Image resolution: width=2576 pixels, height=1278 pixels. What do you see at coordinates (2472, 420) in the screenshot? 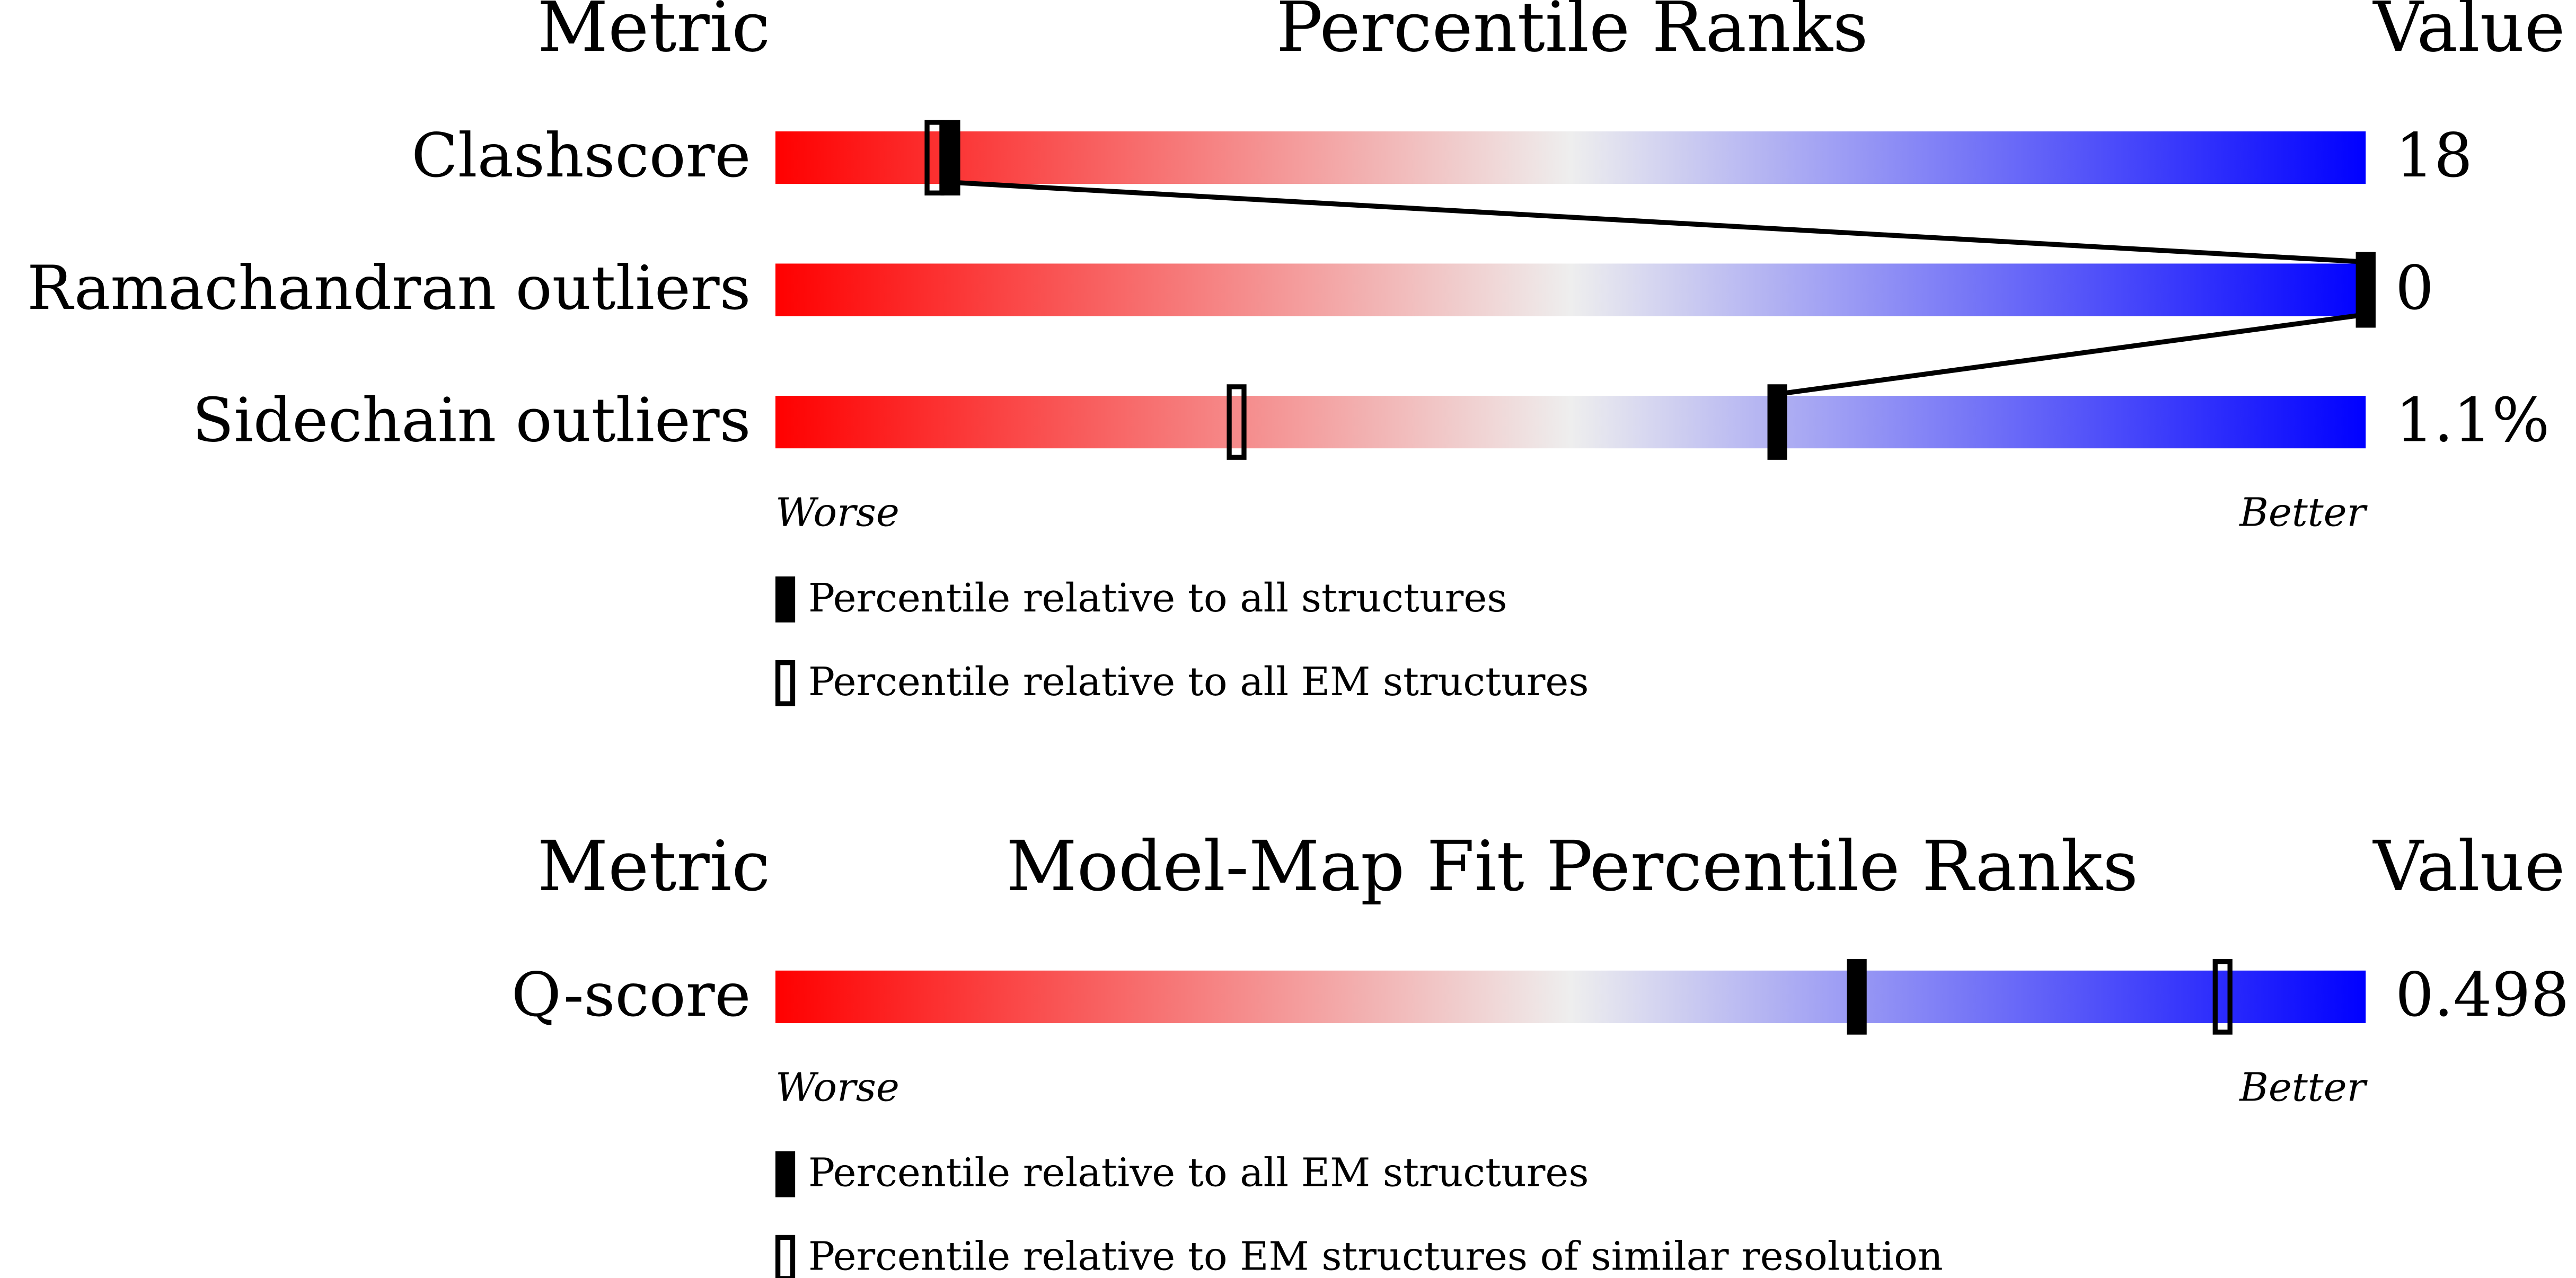
I see `metric-value: 1.1%` at bounding box center [2472, 420].